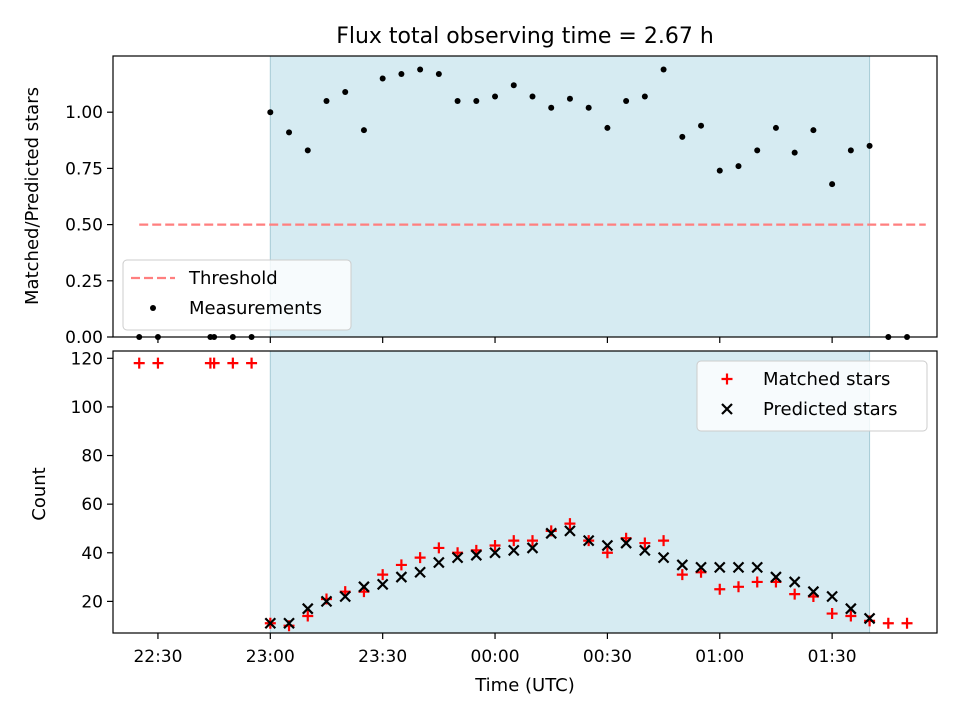 The height and width of the screenshot is (720, 960). What do you see at coordinates (727, 409) in the screenshot?
I see `legend-predicted-swatch` at bounding box center [727, 409].